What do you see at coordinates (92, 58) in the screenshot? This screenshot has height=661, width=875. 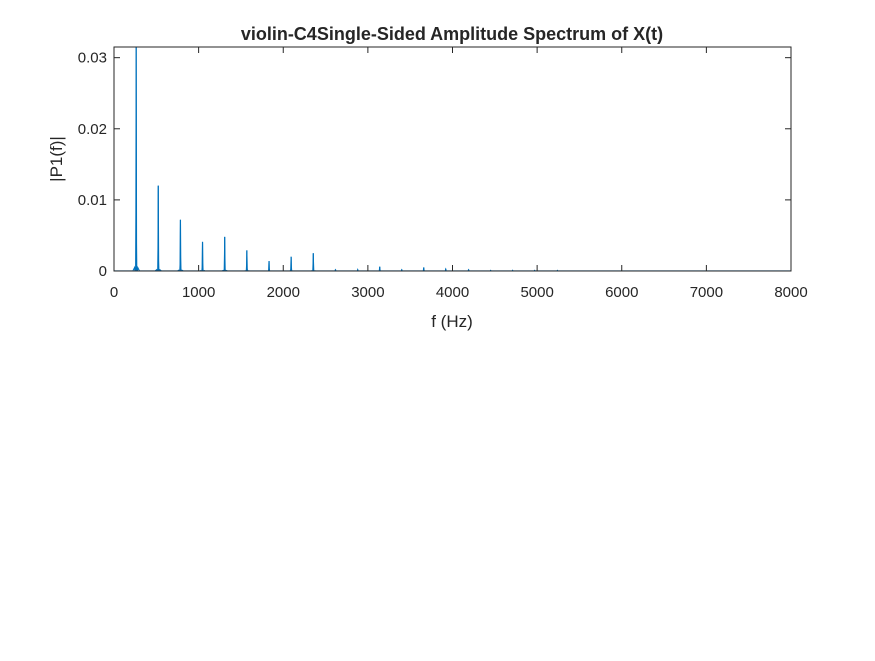 I see `y-tick-label: 0.03` at bounding box center [92, 58].